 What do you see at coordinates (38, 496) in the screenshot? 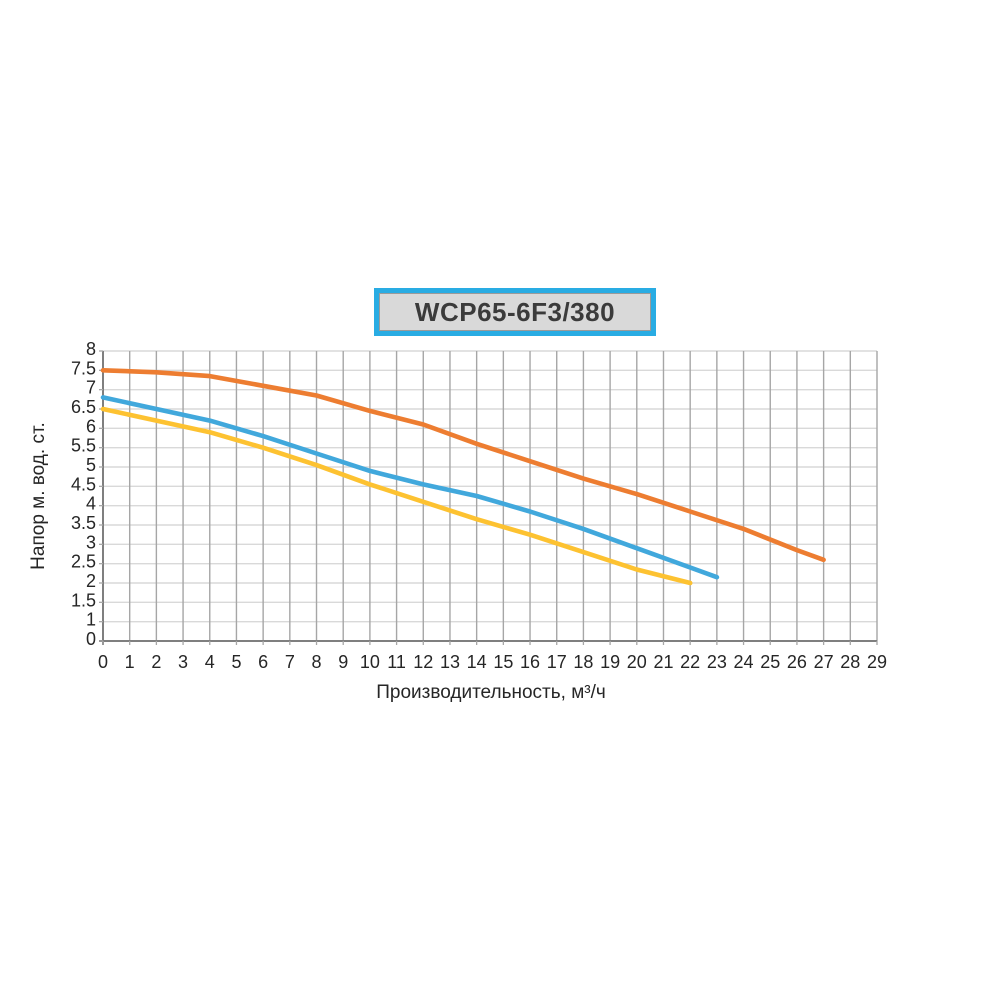
I see `y-axis-title: Напор м. вод. ст.` at bounding box center [38, 496].